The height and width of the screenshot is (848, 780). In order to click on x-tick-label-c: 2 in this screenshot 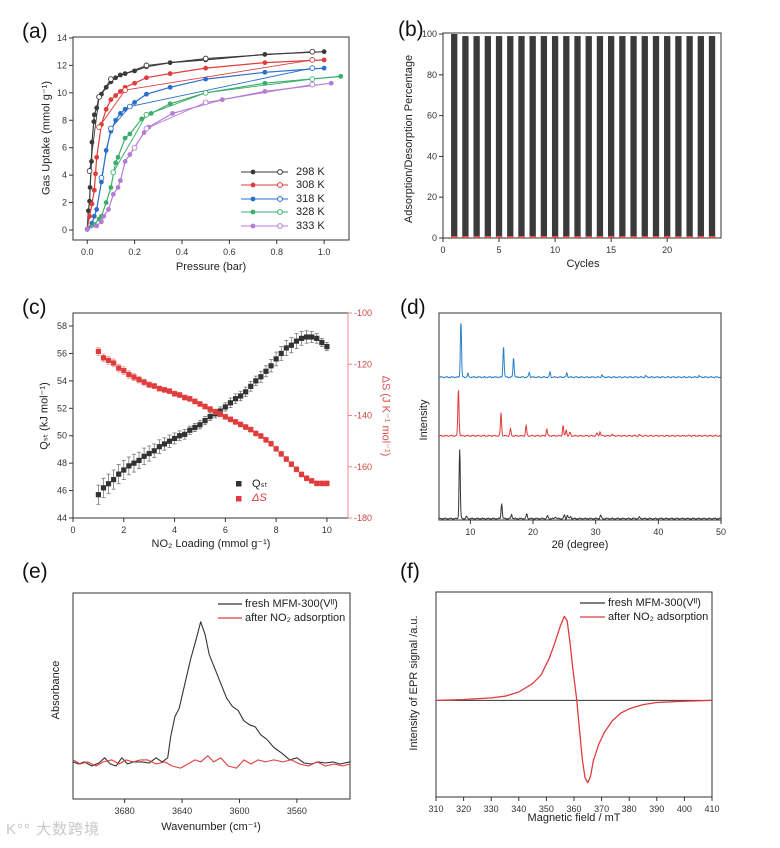, I will do `click(123, 530)`.